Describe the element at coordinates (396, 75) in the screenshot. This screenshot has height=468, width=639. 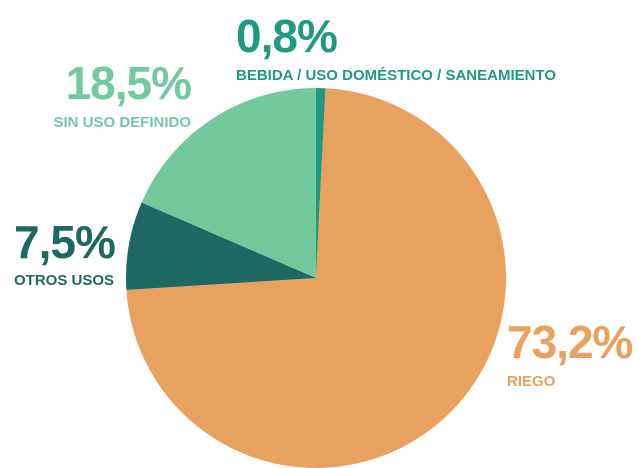
I see `category-label: BEBIDA / USO DOMÉSTICO / SANEAMIENTO` at that location.